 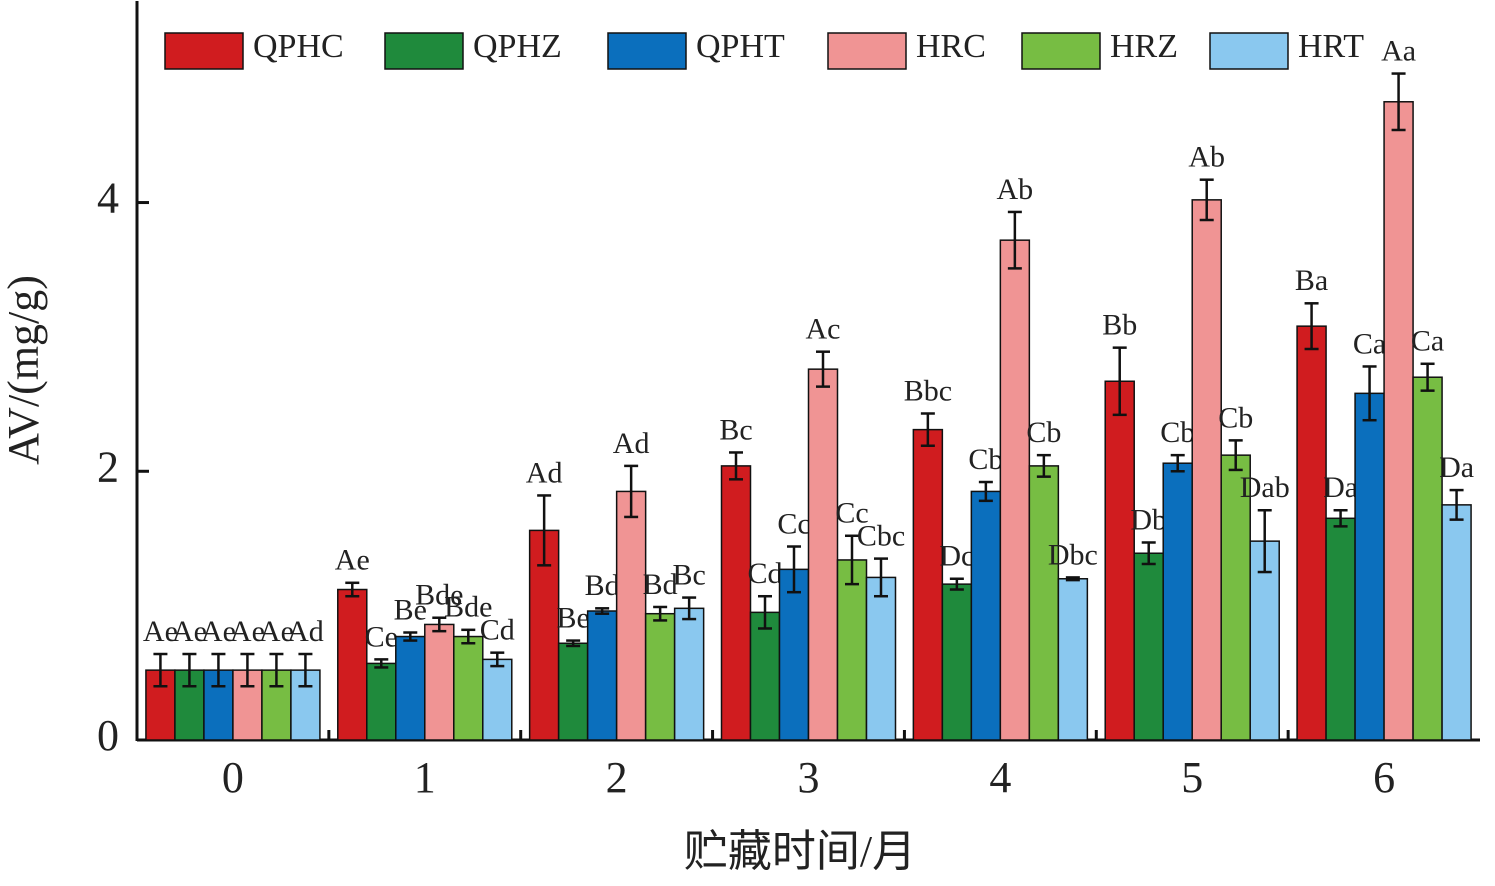 What do you see at coordinates (233, 777) in the screenshot?
I see `x-tick-label: 0` at bounding box center [233, 777].